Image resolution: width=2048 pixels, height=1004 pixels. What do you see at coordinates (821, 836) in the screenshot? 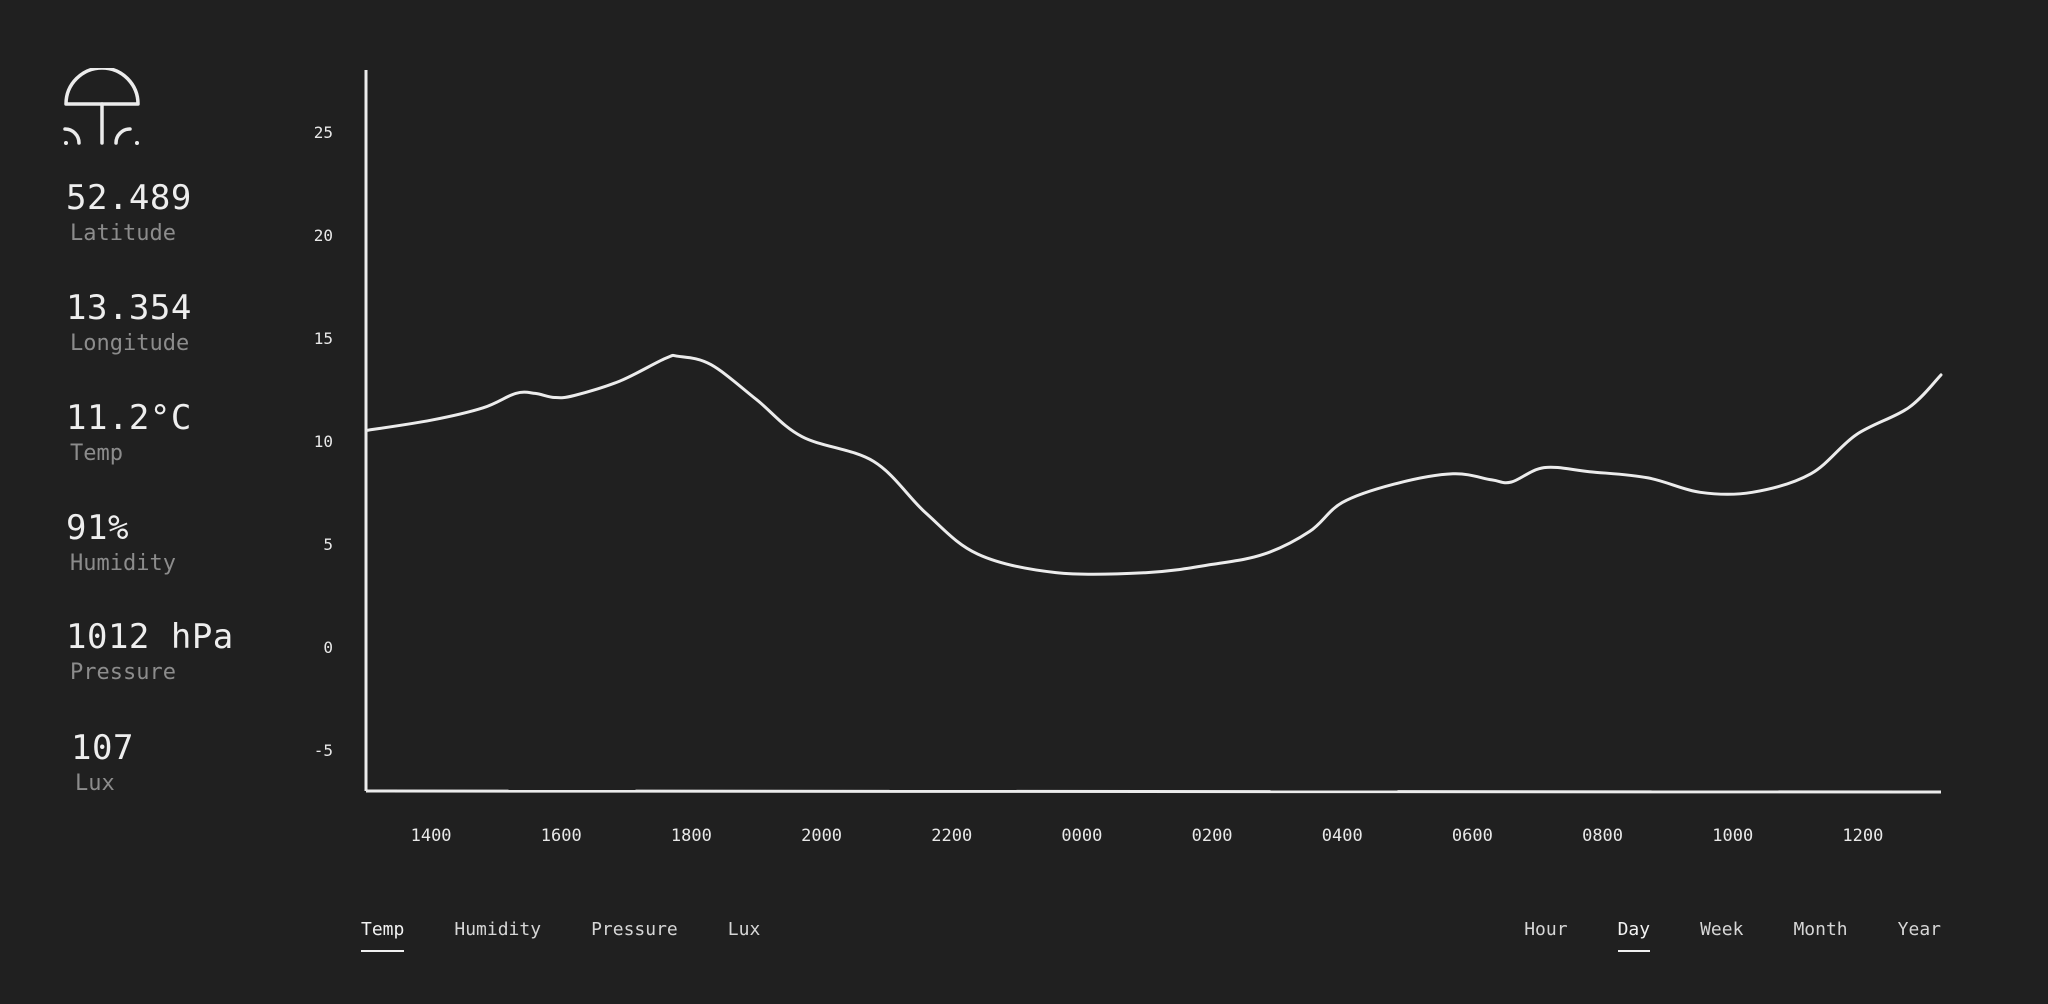
I see `x-tick-label: 2000` at bounding box center [821, 836].